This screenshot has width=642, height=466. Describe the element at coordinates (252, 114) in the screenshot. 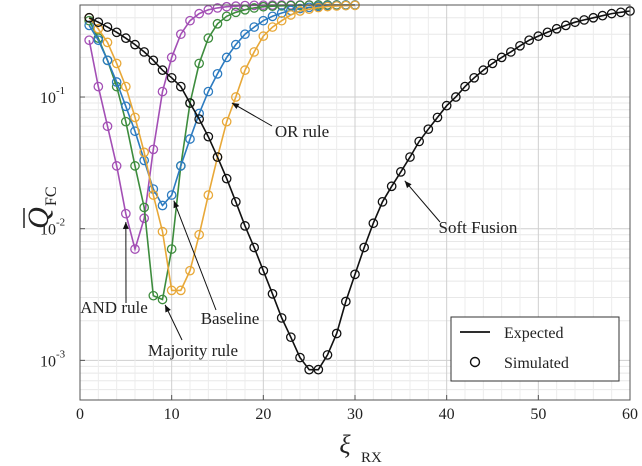

I see `annotation-arrow-or-rule` at that location.